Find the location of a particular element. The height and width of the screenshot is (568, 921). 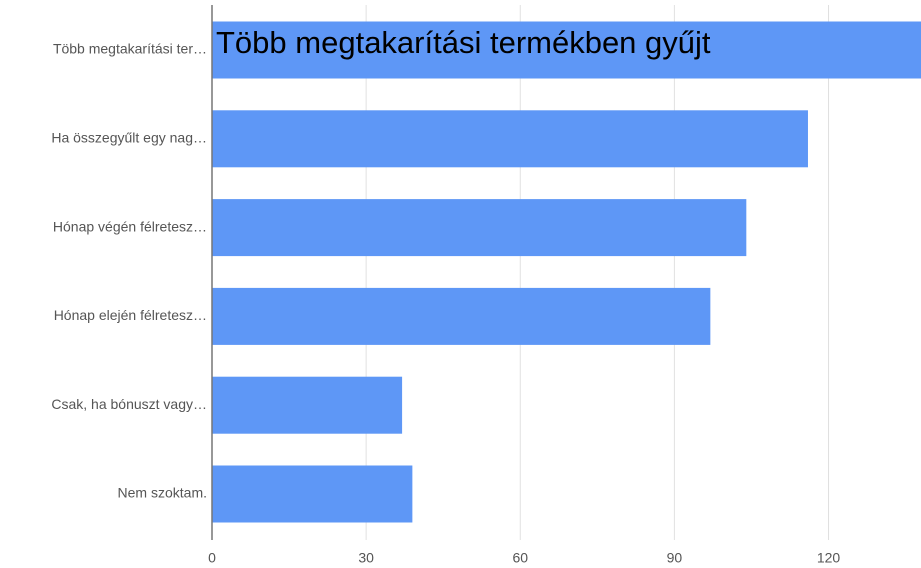

x-tick-label: 0 is located at coordinates (212, 558).